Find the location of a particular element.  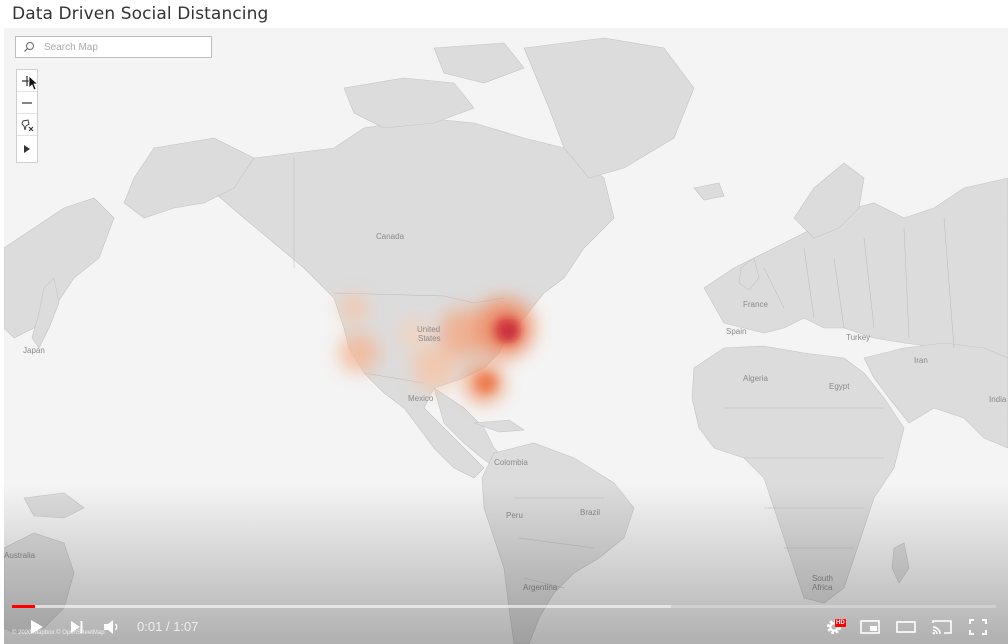

map-label-iran: Iran is located at coordinates (921, 360).